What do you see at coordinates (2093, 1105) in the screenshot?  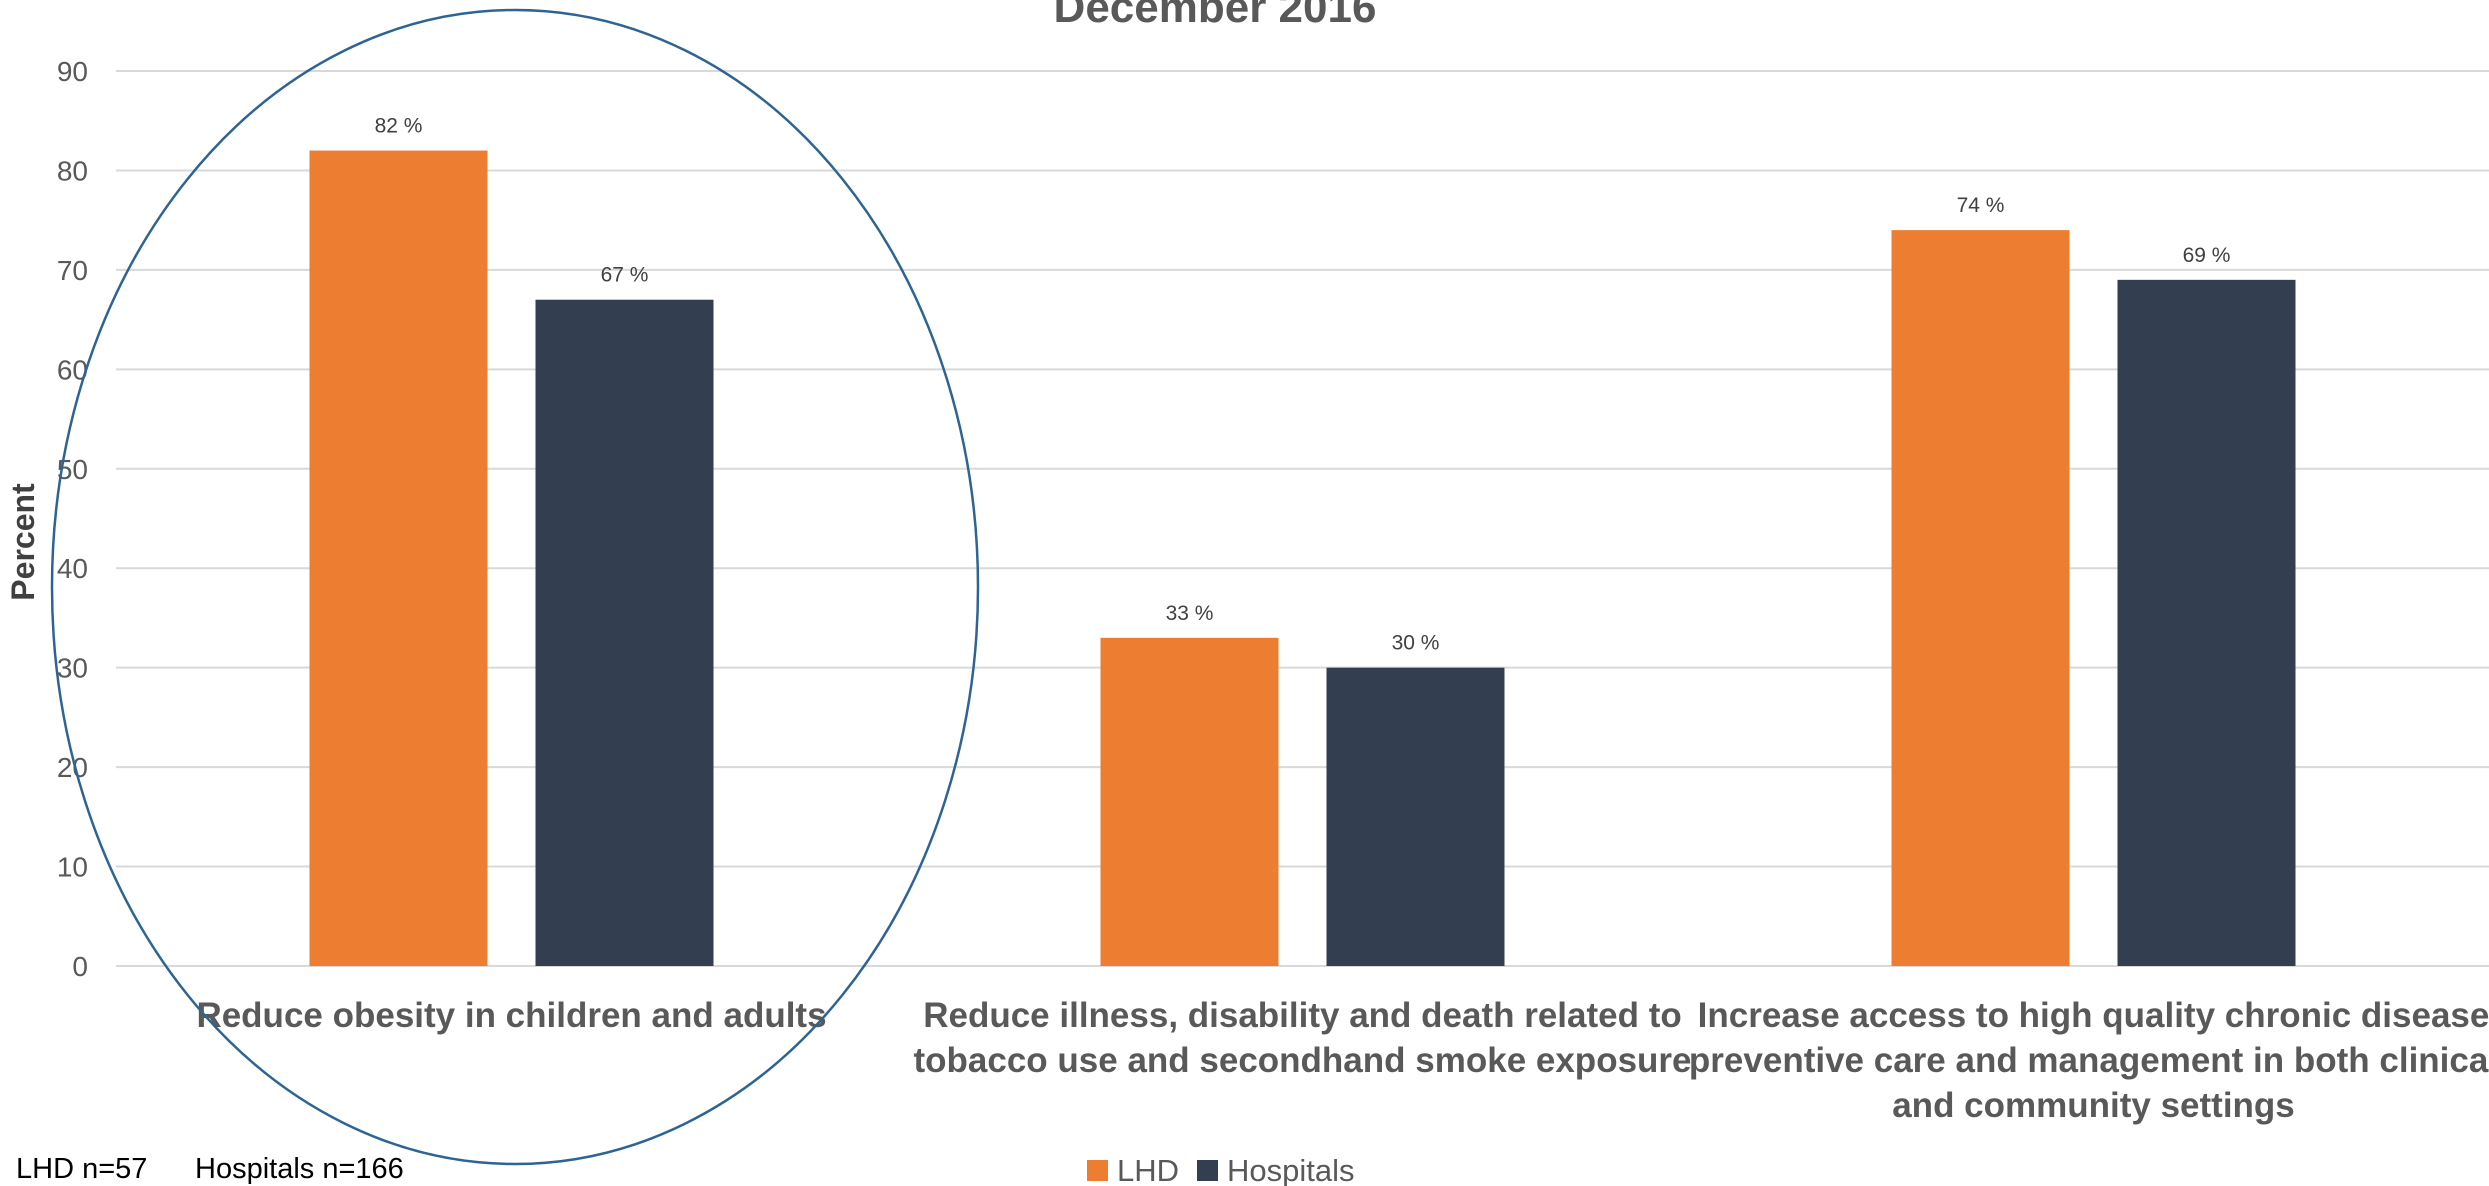 I see `category-label: and community settings` at bounding box center [2093, 1105].